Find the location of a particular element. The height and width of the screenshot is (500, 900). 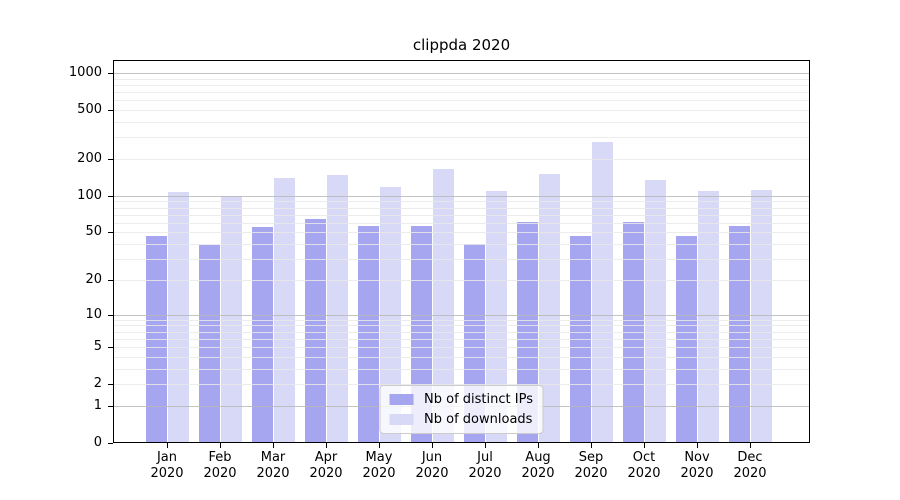

bar-distinct-ips-mar is located at coordinates (262, 335).